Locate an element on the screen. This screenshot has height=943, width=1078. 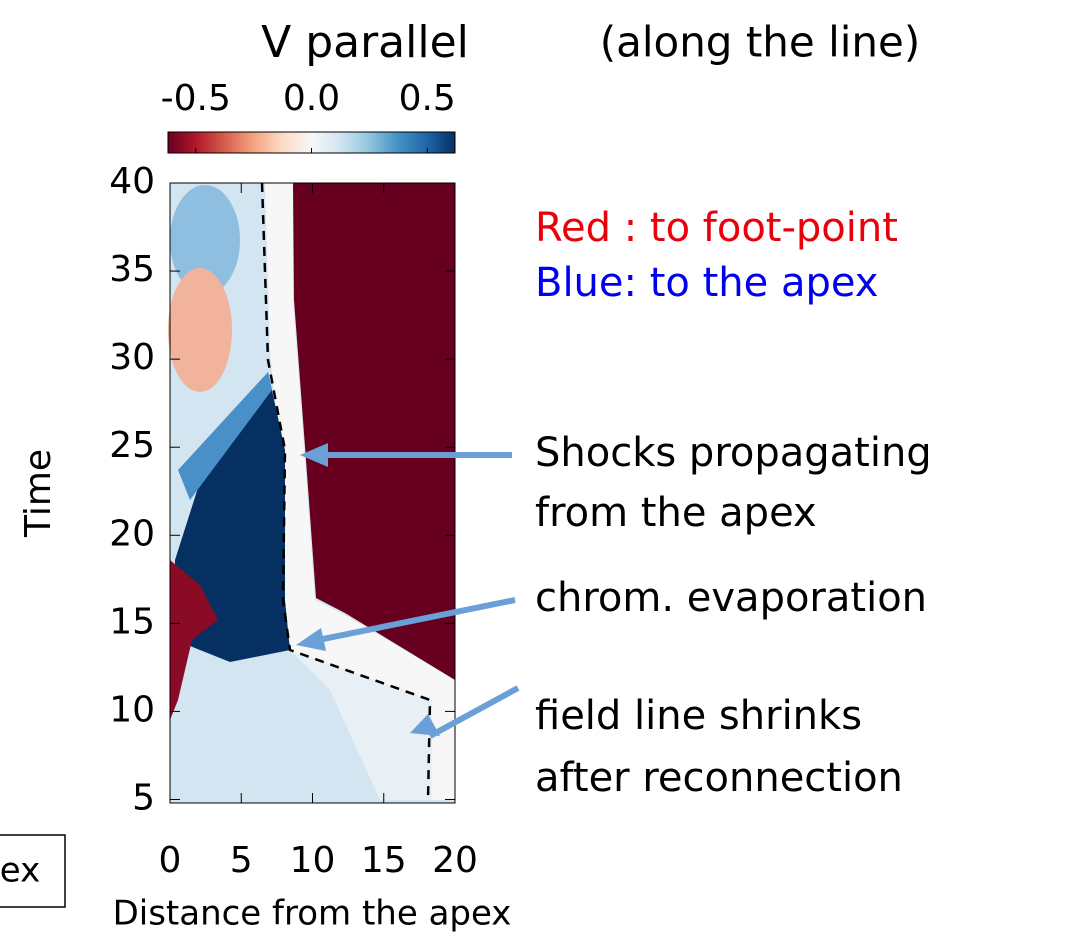
x-tick-label: 15 is located at coordinates (384, 860).